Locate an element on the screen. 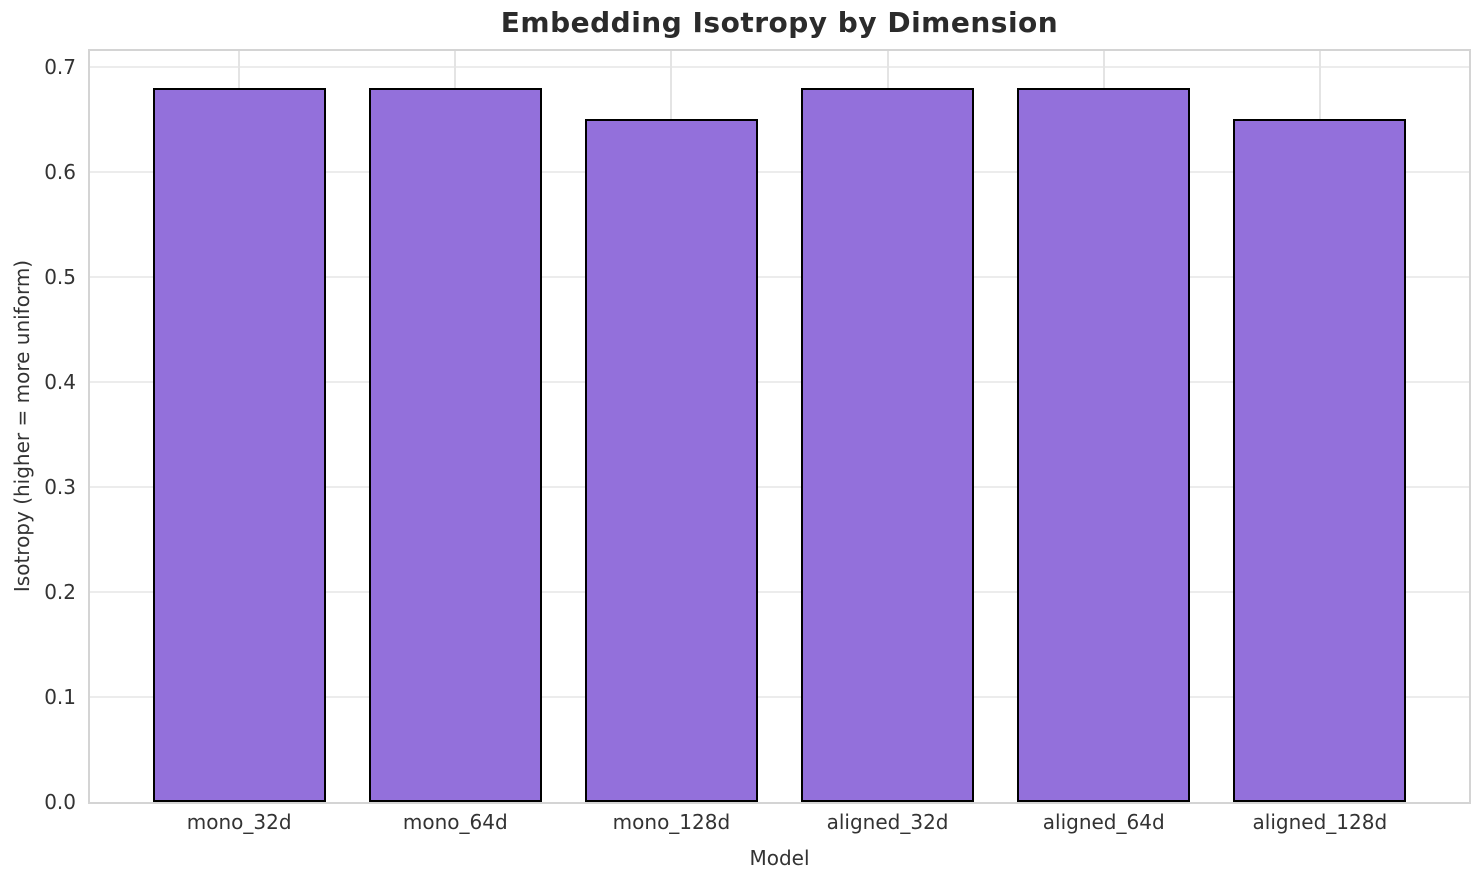 The image size is (1484, 885). y-tick-label: 0.2 is located at coordinates (60, 591).